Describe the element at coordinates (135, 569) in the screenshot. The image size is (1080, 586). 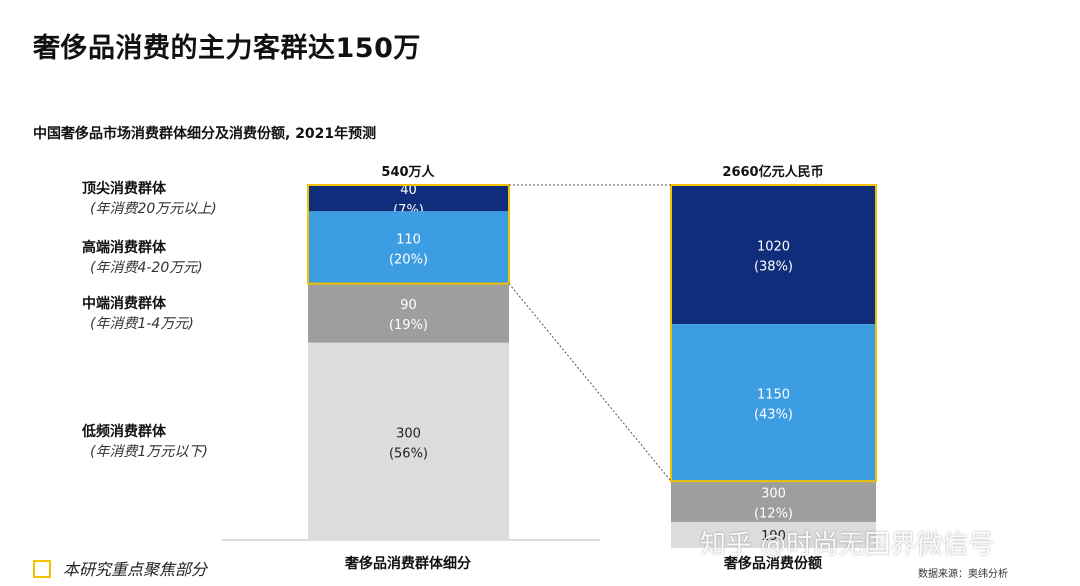
I see `legend-label: 本研究重点聚焦部分` at that location.